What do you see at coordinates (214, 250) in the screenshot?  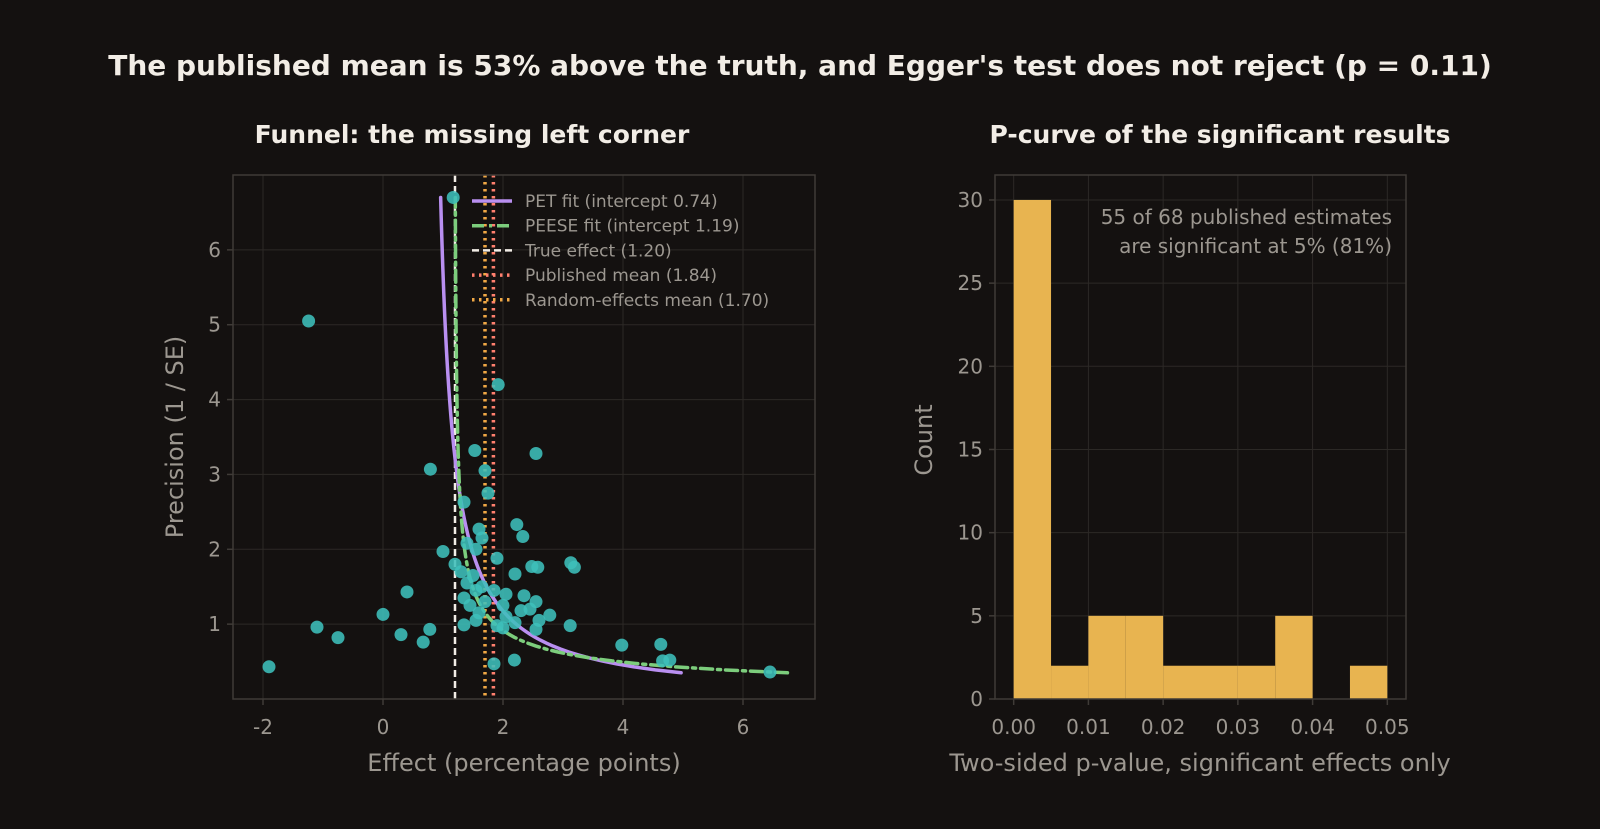 I see `funnel-y-tick-label: 6` at bounding box center [214, 250].